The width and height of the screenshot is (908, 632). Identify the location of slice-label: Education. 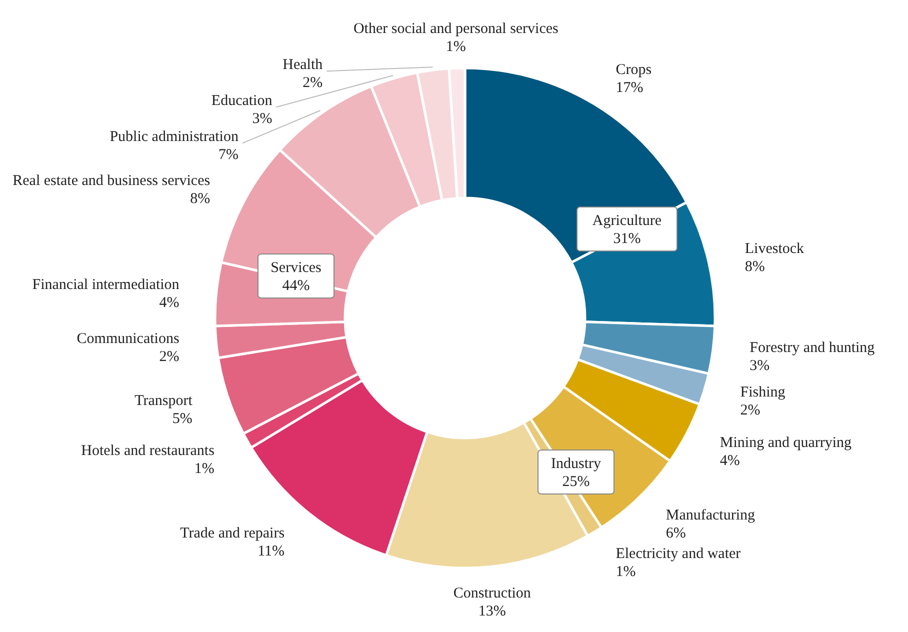
(242, 101).